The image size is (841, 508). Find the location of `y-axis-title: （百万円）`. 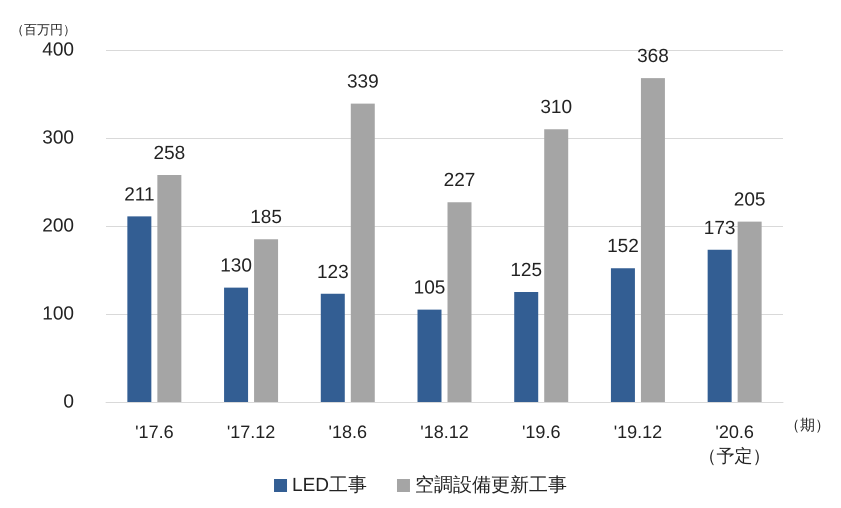

y-axis-title: （百万円） is located at coordinates (43, 29).